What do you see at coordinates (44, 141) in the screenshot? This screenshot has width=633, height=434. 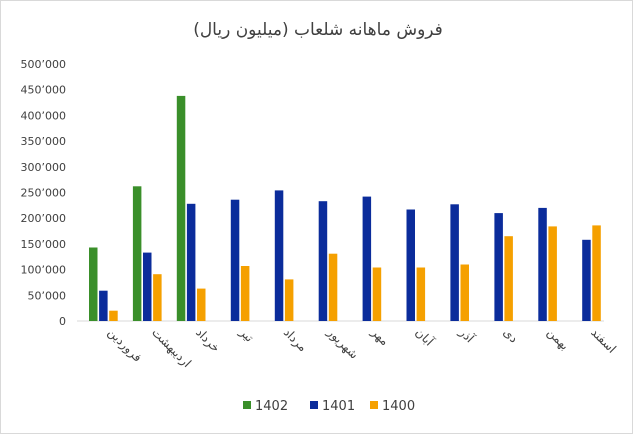 I see `y-tick-label: 350٬000` at bounding box center [44, 141].